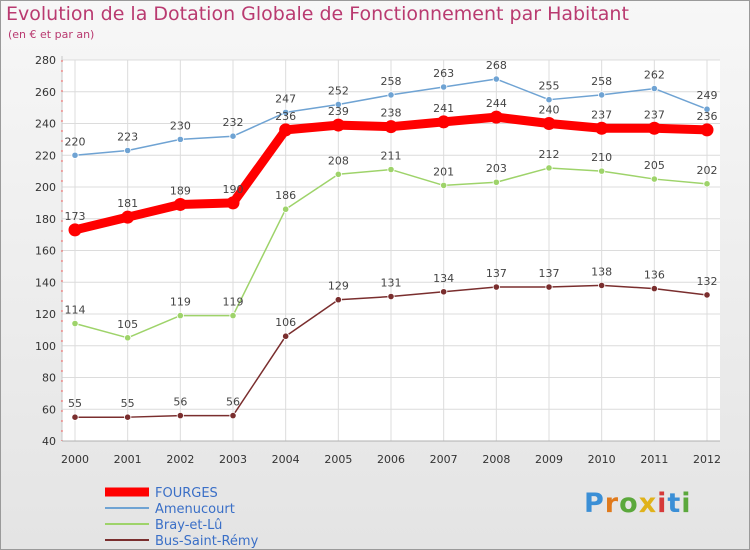 Image resolution: width=750 pixels, height=550 pixels. I want to click on data-label: 106, so click(285, 322).